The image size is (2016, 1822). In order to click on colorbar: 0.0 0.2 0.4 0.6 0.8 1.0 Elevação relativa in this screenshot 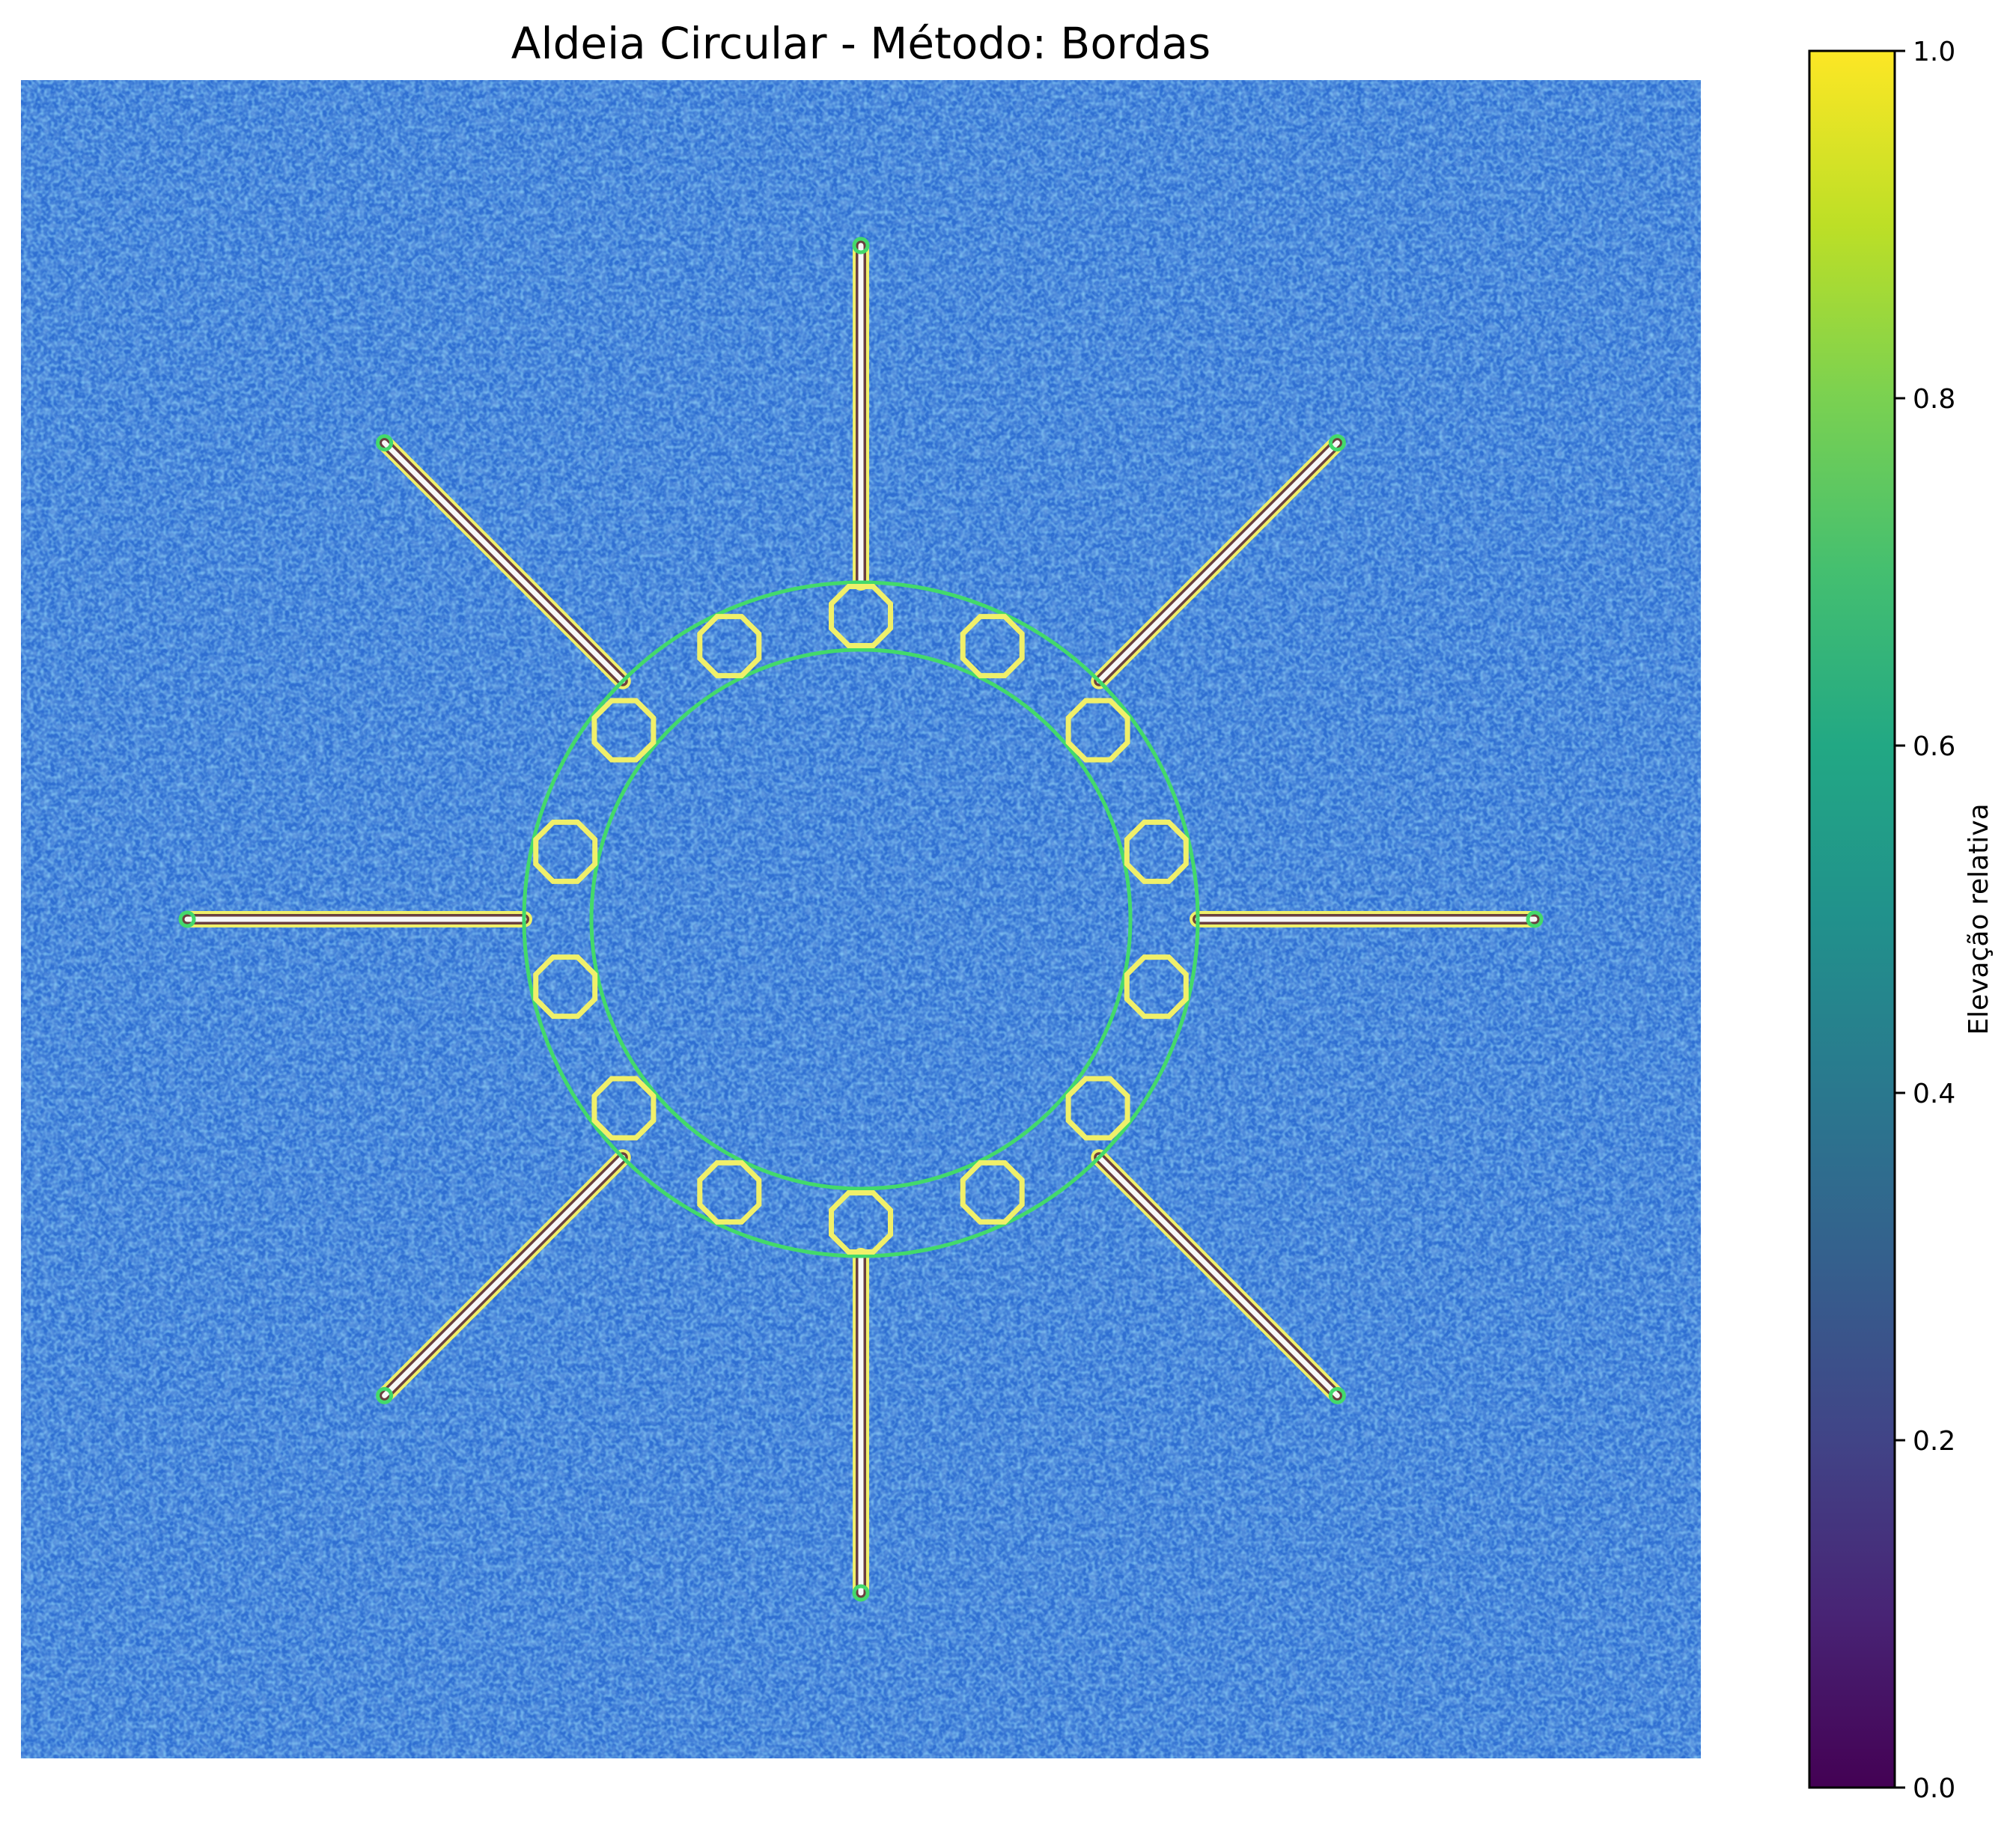, I will do `click(1901, 920)`.